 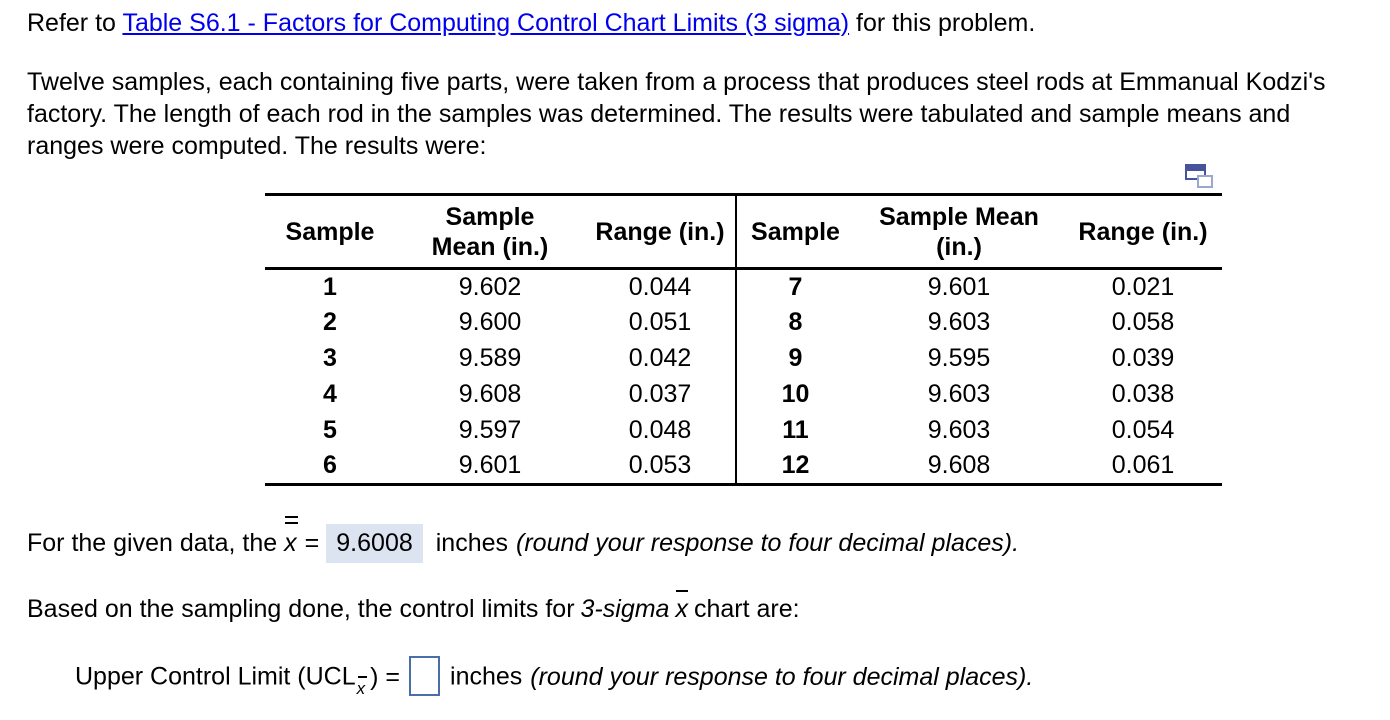 What do you see at coordinates (490, 358) in the screenshot?
I see `sample-mean: 9.589` at bounding box center [490, 358].